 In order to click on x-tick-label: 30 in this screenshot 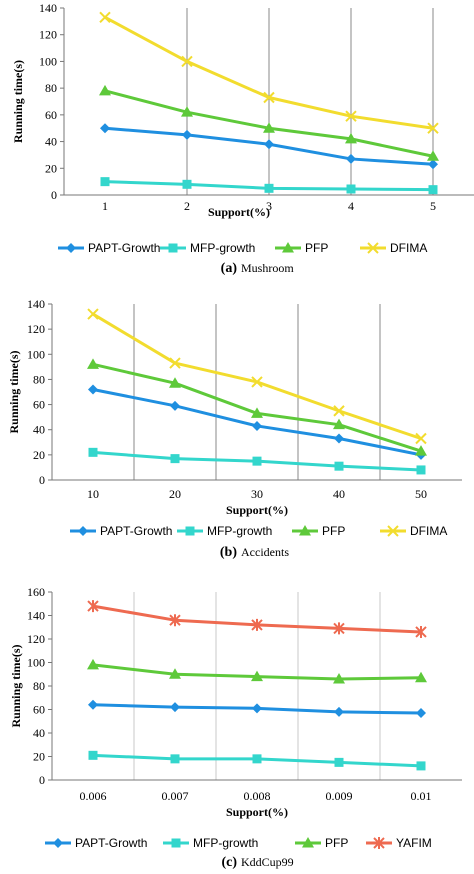, I will do `click(257, 494)`.